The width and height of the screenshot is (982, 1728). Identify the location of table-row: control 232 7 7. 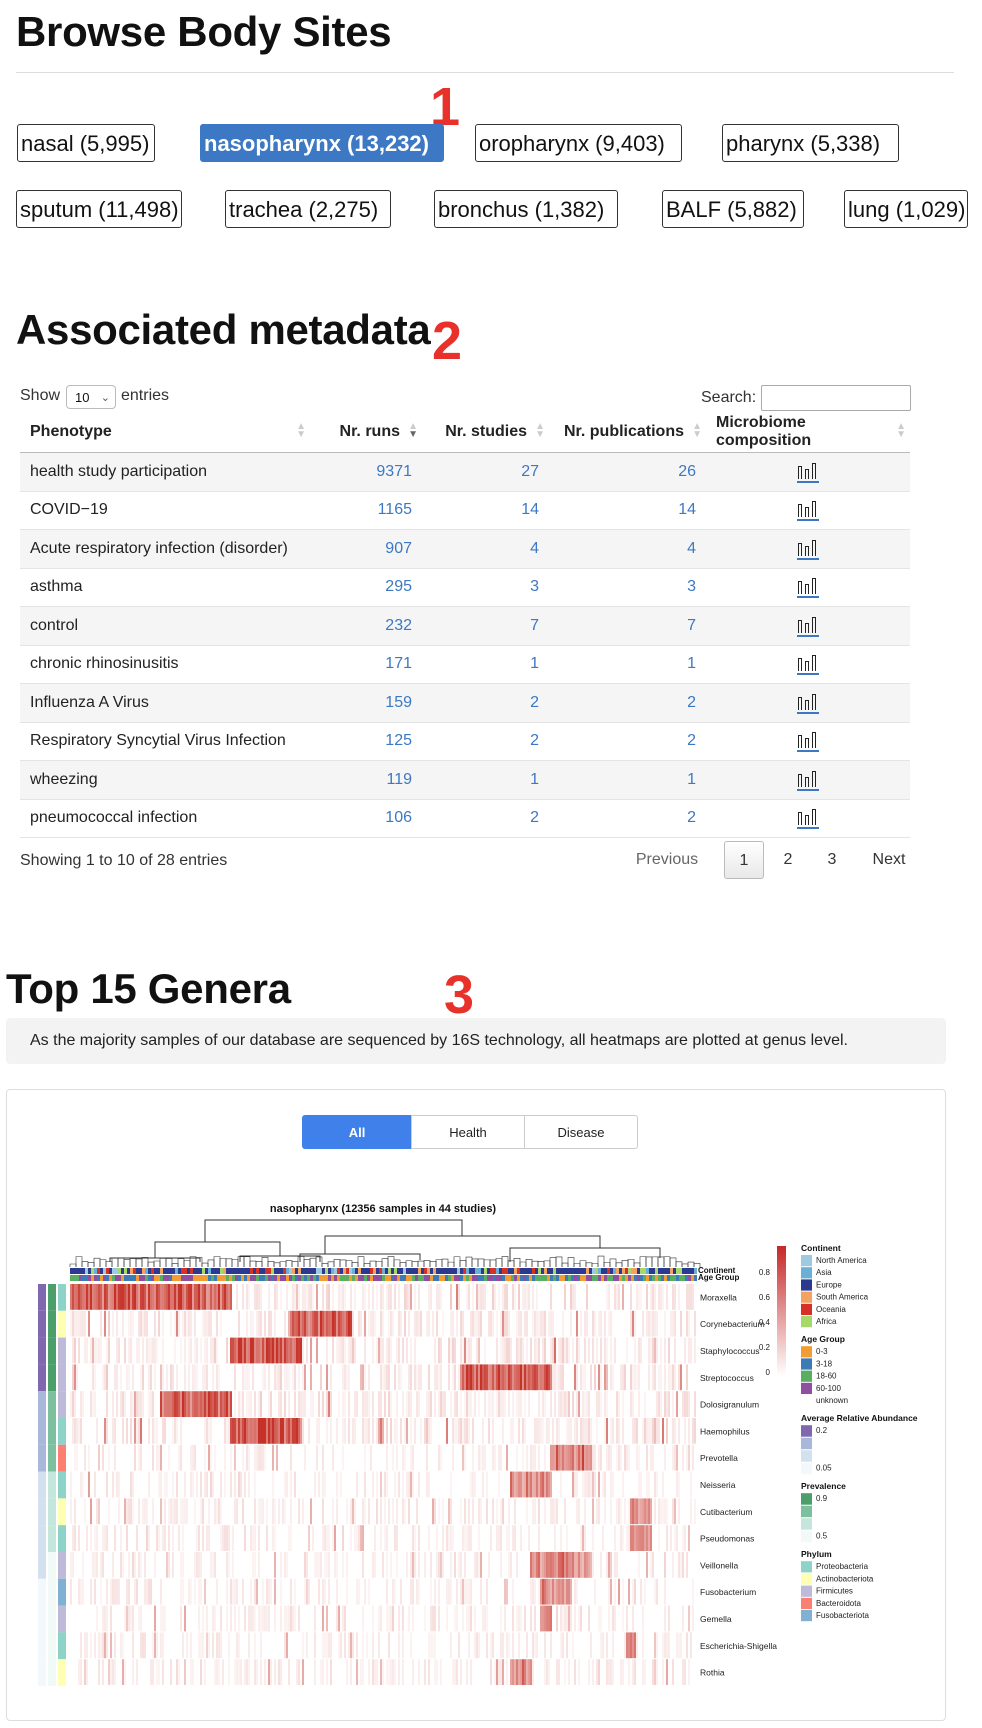
(465, 626).